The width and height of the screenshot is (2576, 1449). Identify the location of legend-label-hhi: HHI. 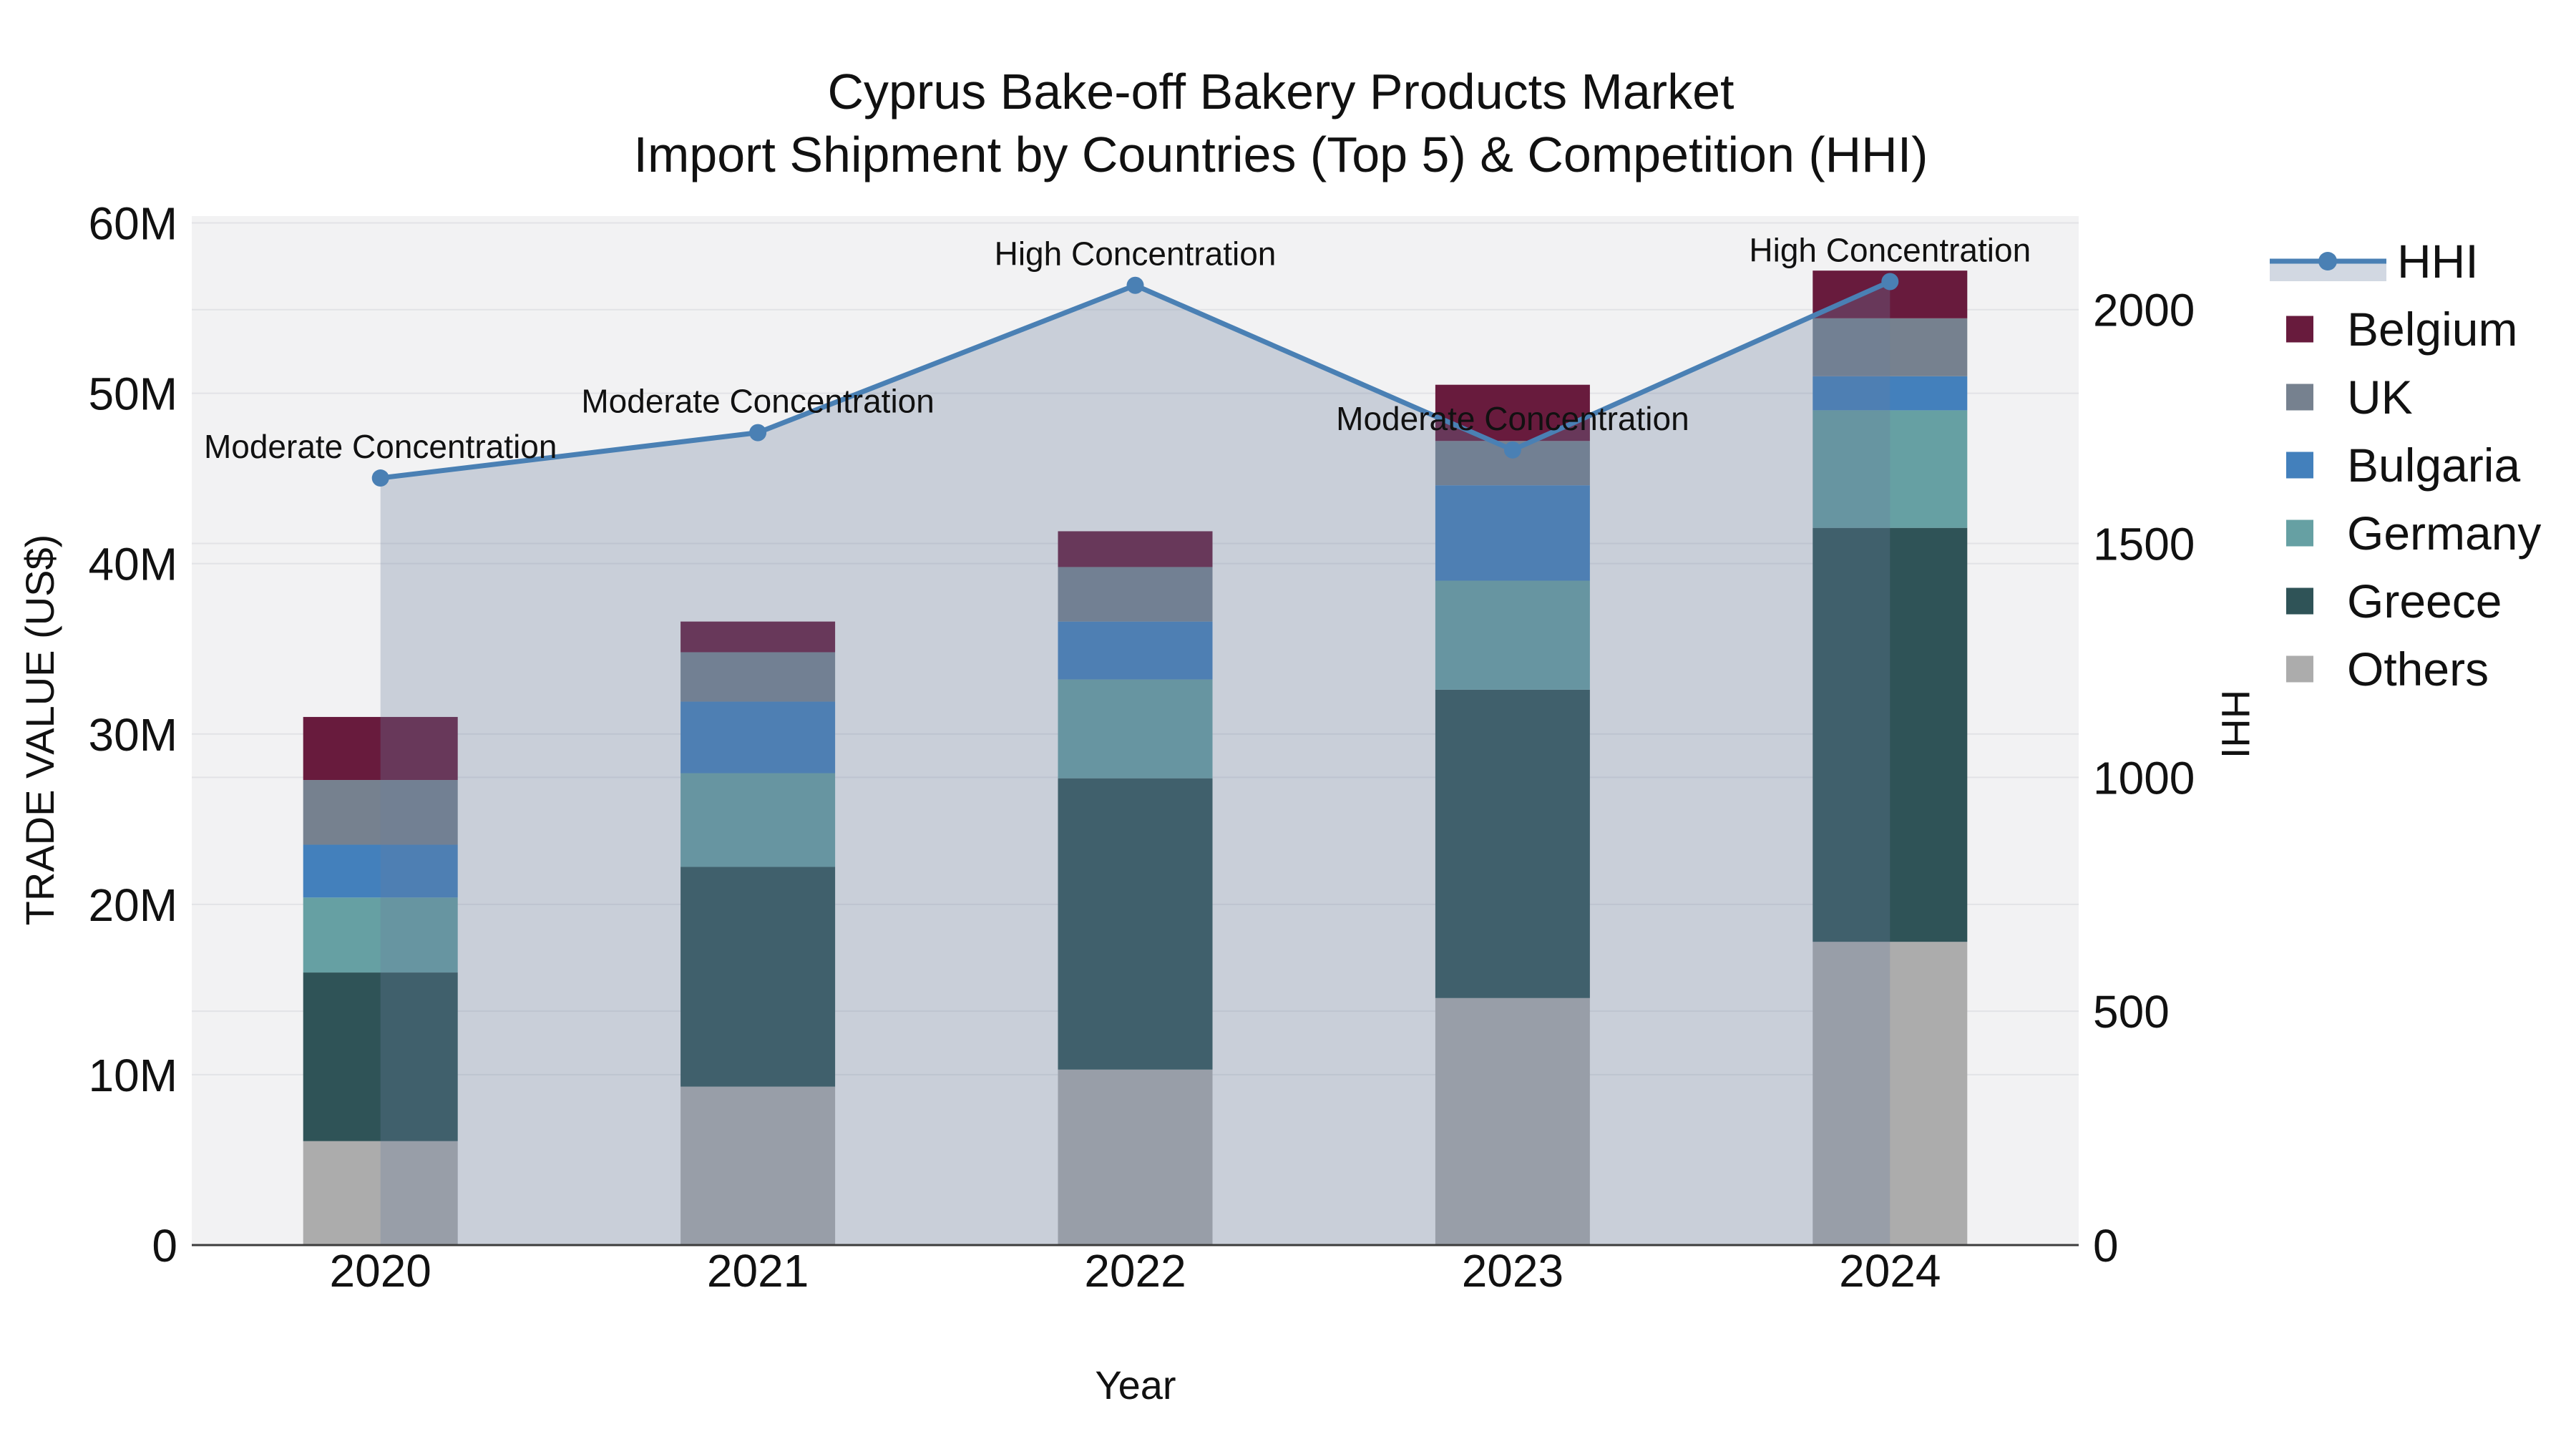
(2438, 261).